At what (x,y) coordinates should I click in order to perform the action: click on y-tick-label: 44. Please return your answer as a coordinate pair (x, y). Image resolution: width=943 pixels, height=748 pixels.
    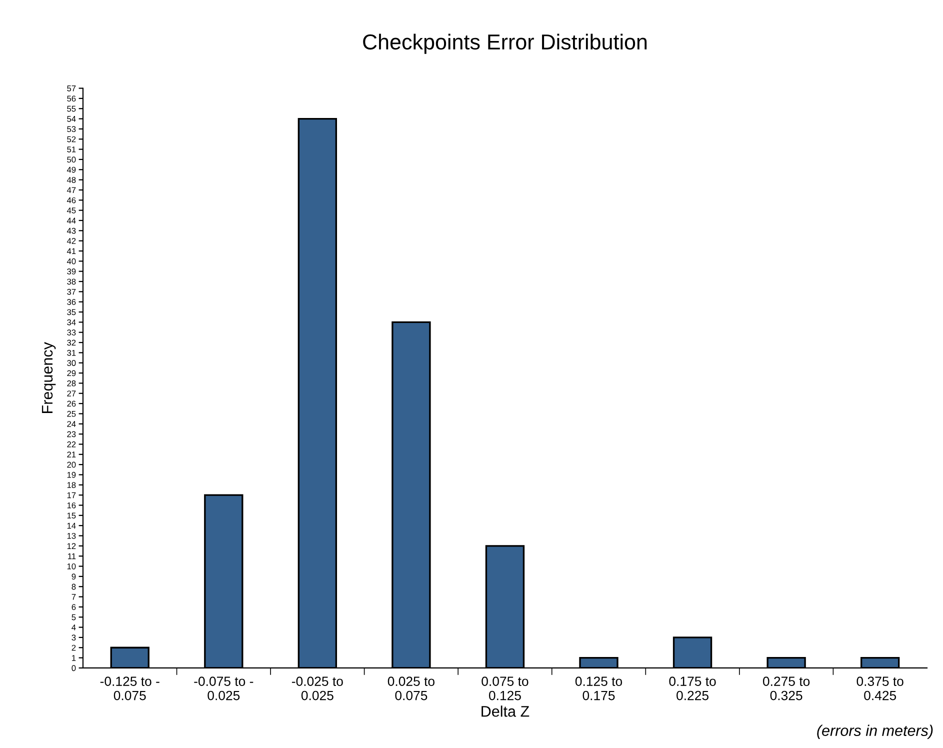
    Looking at the image, I should click on (71, 221).